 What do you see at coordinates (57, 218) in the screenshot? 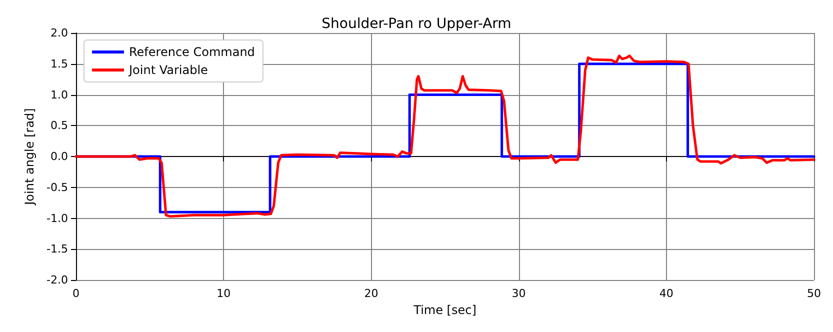
I see `y-tick-label: -1.0` at bounding box center [57, 218].